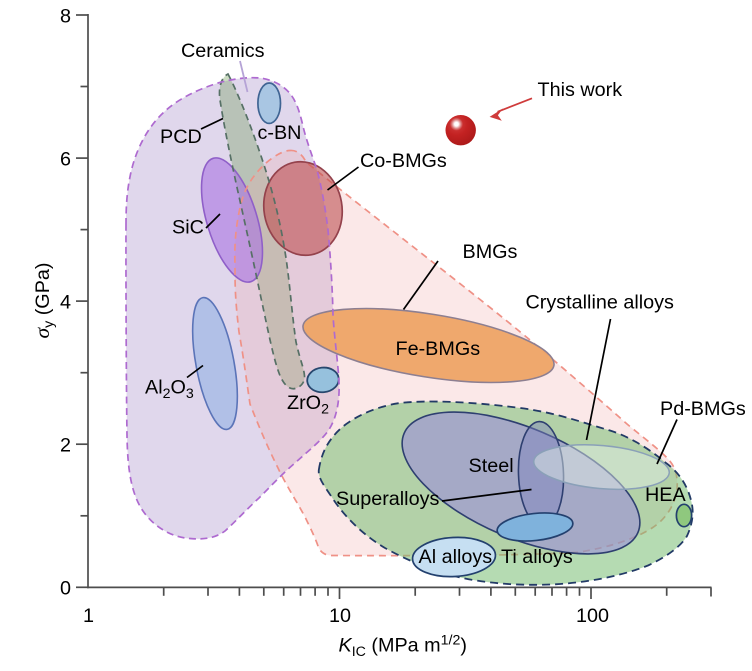  Describe the element at coordinates (65, 16) in the screenshot. I see `svg-text: 8` at that location.